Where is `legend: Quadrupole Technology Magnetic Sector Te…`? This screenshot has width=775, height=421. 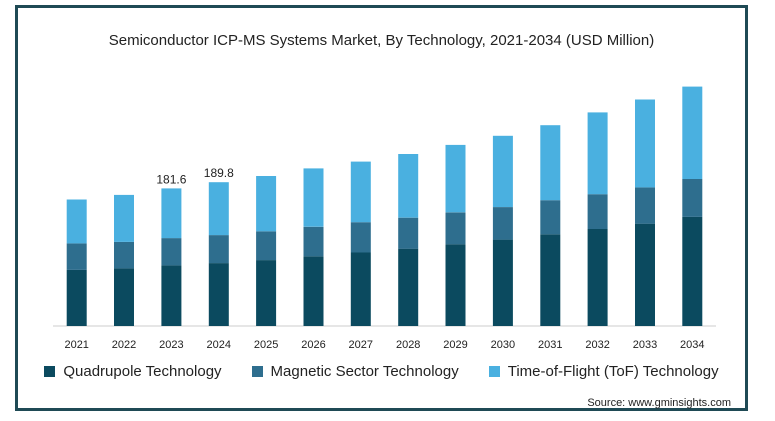
legend: Quadrupole Technology Magnetic Sector Te… is located at coordinates (381, 371).